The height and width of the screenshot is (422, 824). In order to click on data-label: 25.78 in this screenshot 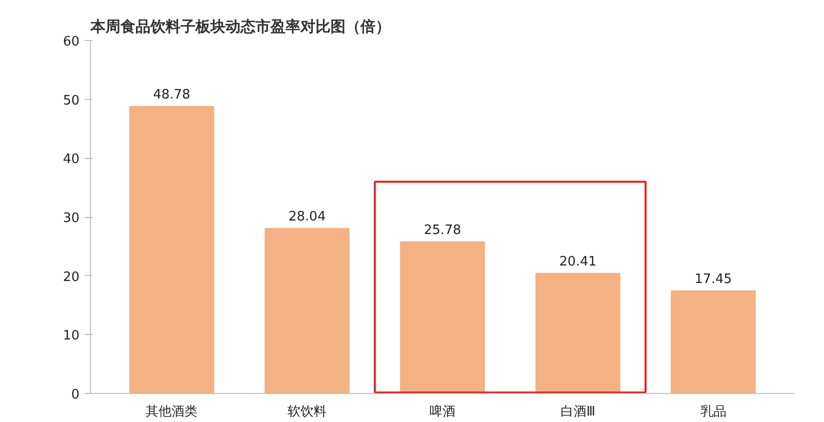, I will do `click(443, 230)`.